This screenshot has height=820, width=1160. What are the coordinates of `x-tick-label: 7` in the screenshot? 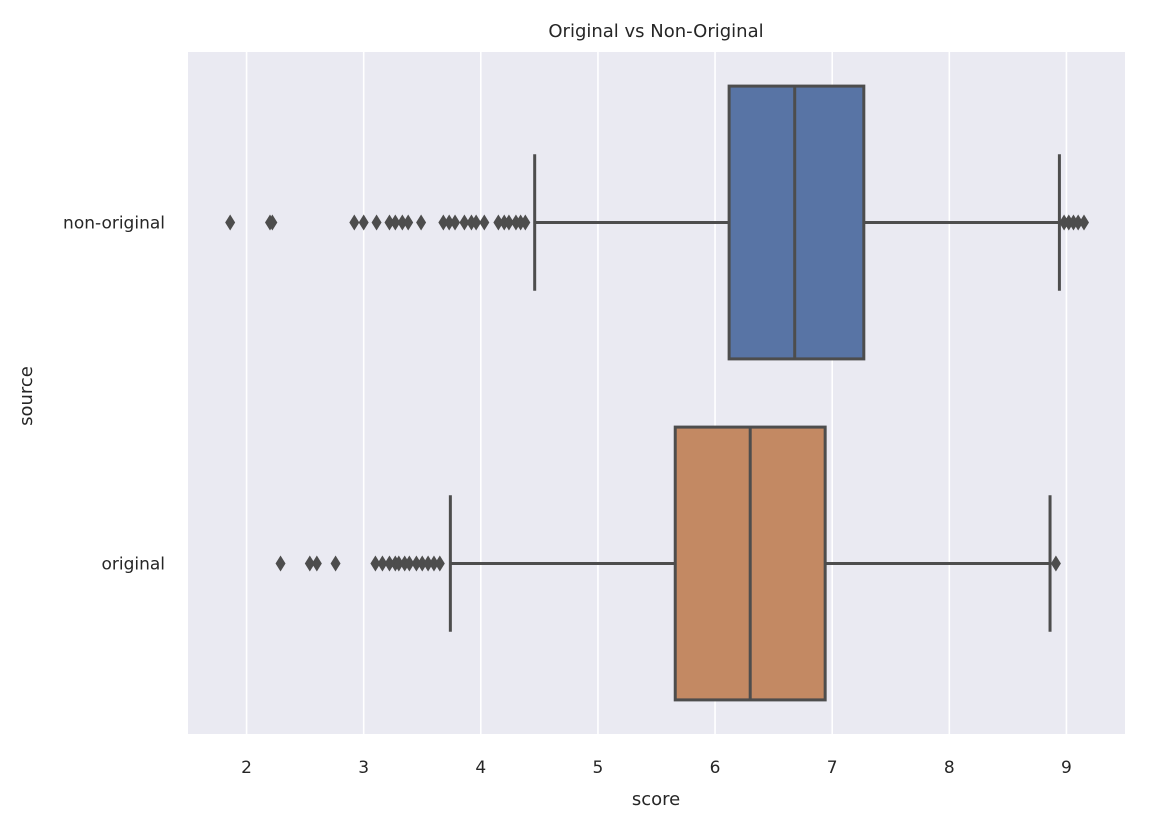 It's located at (832, 768).